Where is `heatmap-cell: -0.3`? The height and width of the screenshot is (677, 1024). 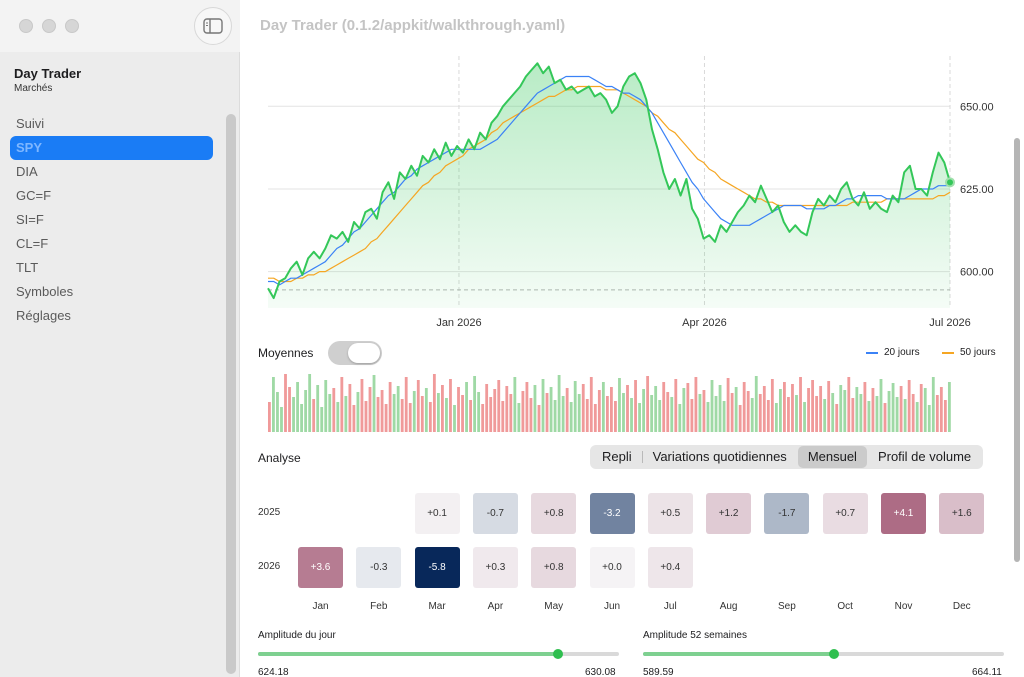 heatmap-cell: -0.3 is located at coordinates (379, 567).